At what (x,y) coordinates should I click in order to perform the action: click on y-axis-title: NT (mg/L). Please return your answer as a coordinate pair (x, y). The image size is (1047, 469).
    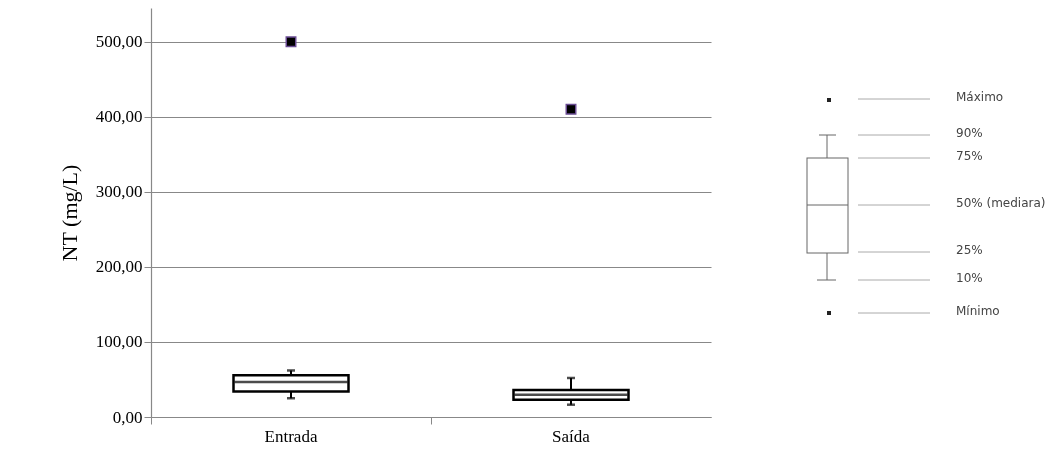
    Looking at the image, I should click on (69, 213).